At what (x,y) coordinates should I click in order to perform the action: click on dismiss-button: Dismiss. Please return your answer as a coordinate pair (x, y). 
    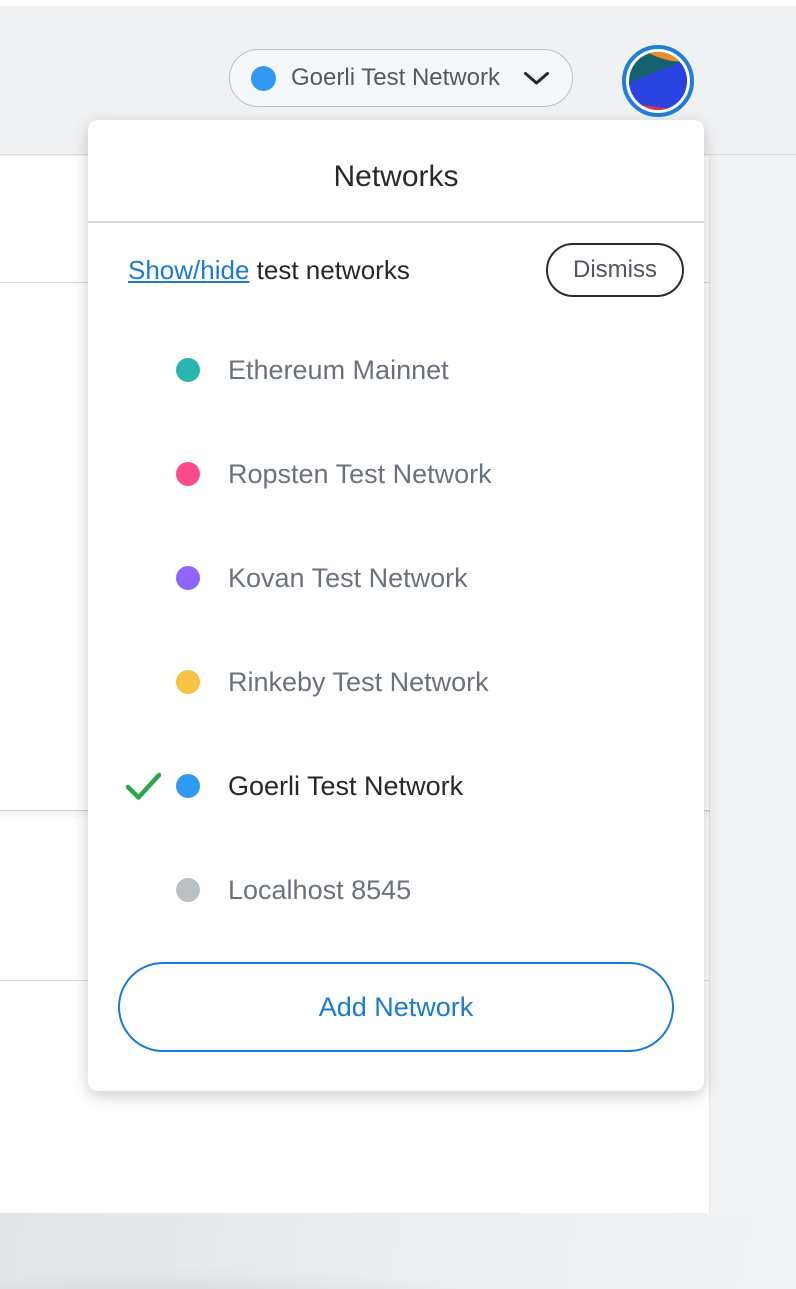
    Looking at the image, I should click on (615, 270).